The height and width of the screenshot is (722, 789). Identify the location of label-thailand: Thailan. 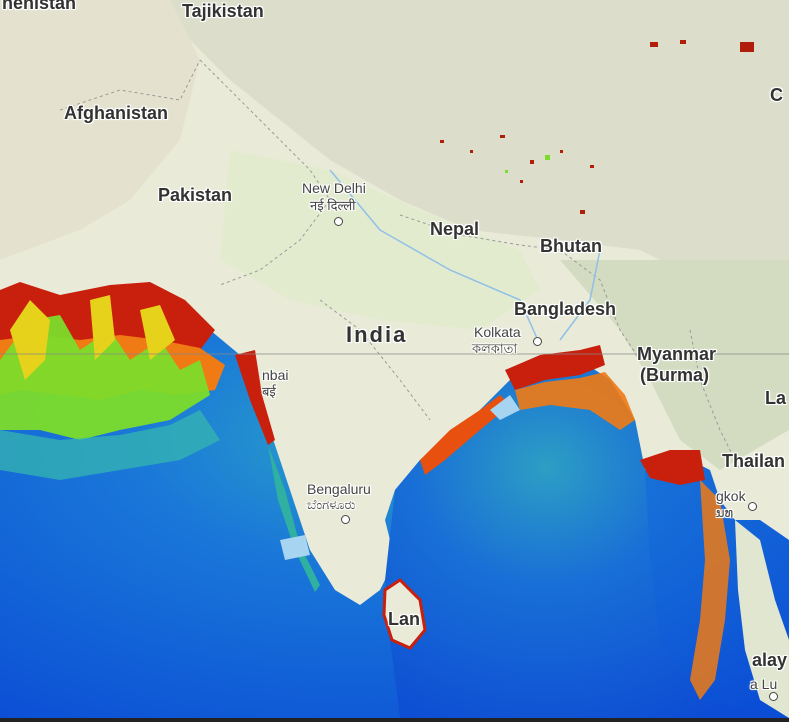
(754, 461).